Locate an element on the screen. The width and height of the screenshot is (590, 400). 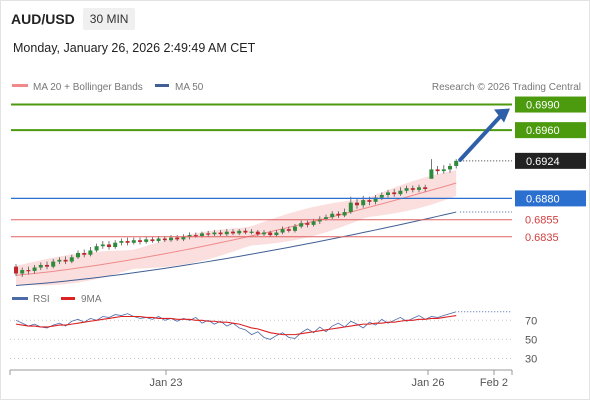
level-badge-pivot is located at coordinates (550, 198).